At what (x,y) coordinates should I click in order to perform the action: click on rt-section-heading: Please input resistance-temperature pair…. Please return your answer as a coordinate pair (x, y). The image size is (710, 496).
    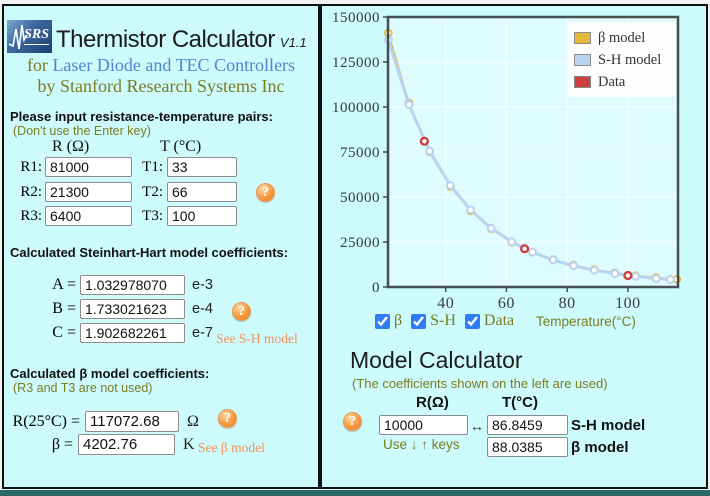
    Looking at the image, I should click on (141, 116).